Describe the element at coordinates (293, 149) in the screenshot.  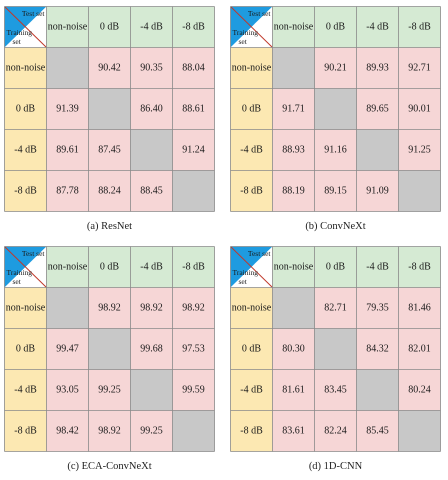
I see `accuracy-value: 88.93` at that location.